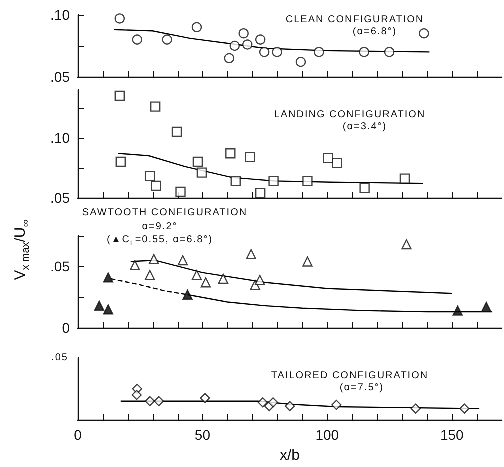  Describe the element at coordinates (362, 388) in the screenshot. I see `annotation: (α=7.5°)` at that location.